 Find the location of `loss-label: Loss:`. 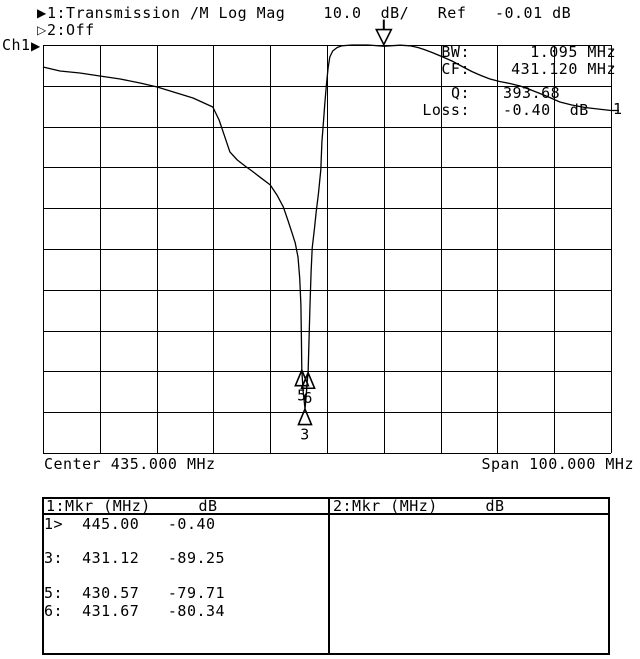

loss-label: Loss: is located at coordinates (446, 110).